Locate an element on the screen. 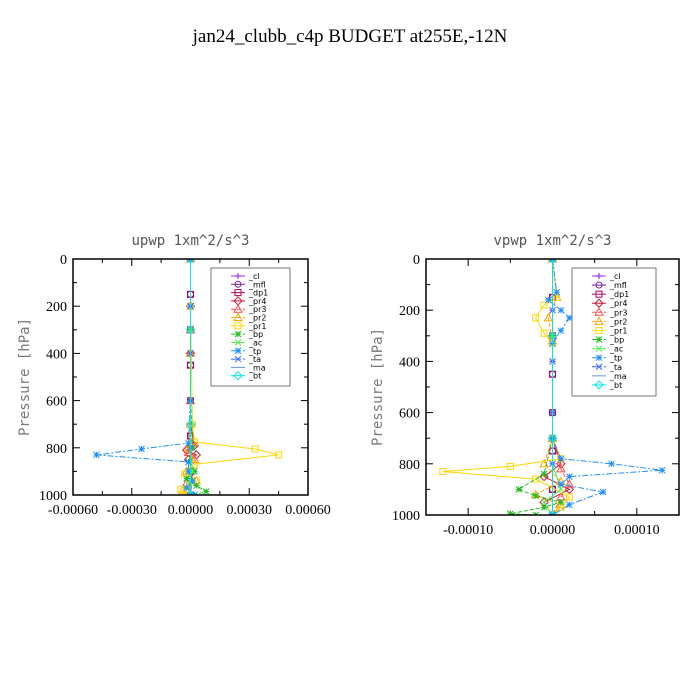  legend-label: _mfl is located at coordinates (618, 285).